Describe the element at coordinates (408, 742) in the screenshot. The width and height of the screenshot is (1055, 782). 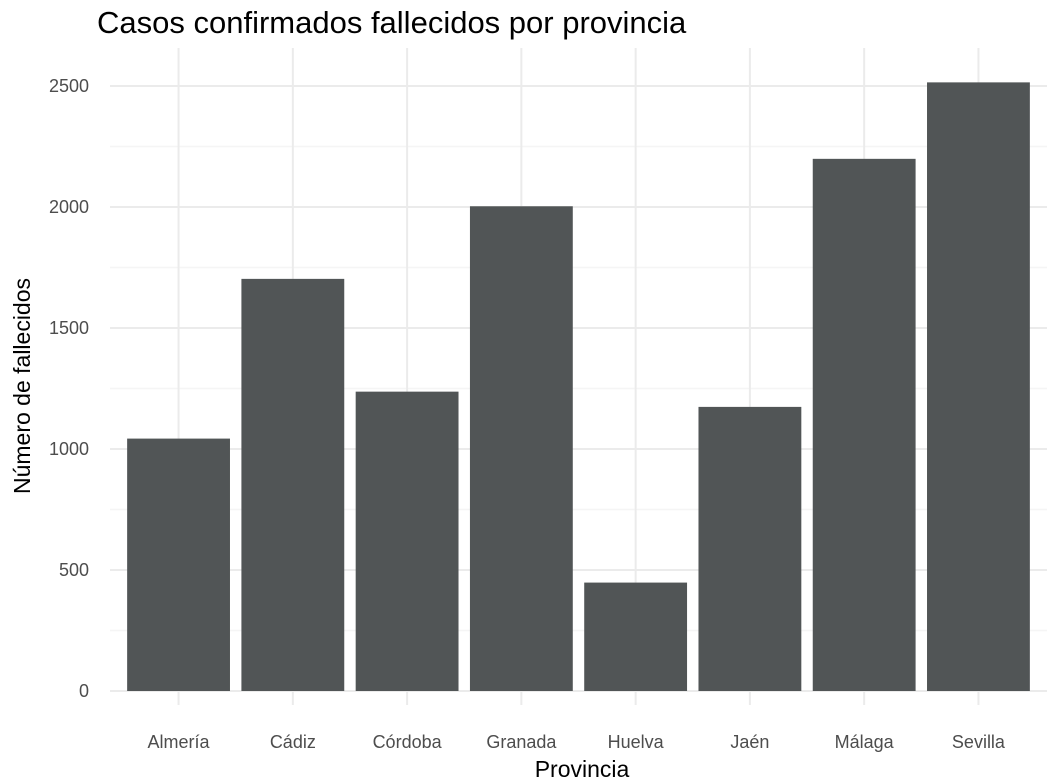
I see `x-tick-label: Córdoba` at that location.